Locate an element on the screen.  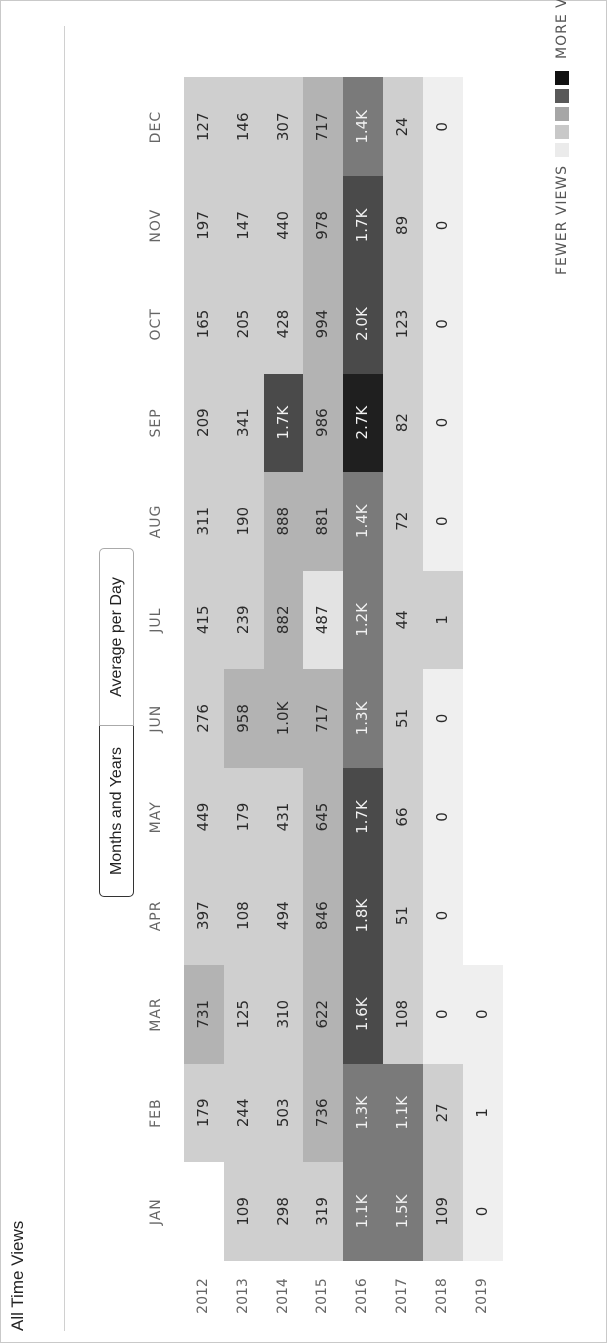
heatmap-cell: 428 is located at coordinates (283, 324).